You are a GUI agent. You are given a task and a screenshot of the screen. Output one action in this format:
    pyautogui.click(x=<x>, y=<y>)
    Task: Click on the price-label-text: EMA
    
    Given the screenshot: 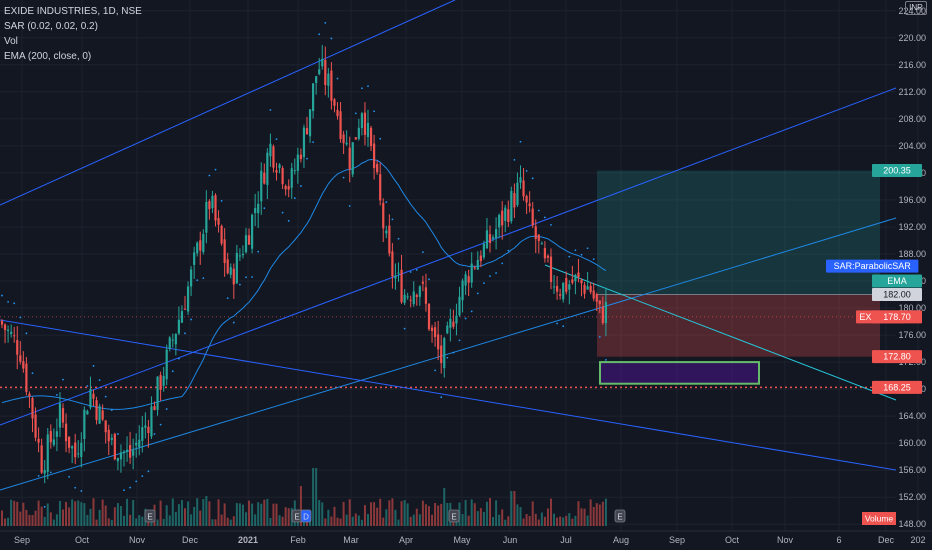 What is the action you would take?
    pyautogui.click(x=897, y=281)
    